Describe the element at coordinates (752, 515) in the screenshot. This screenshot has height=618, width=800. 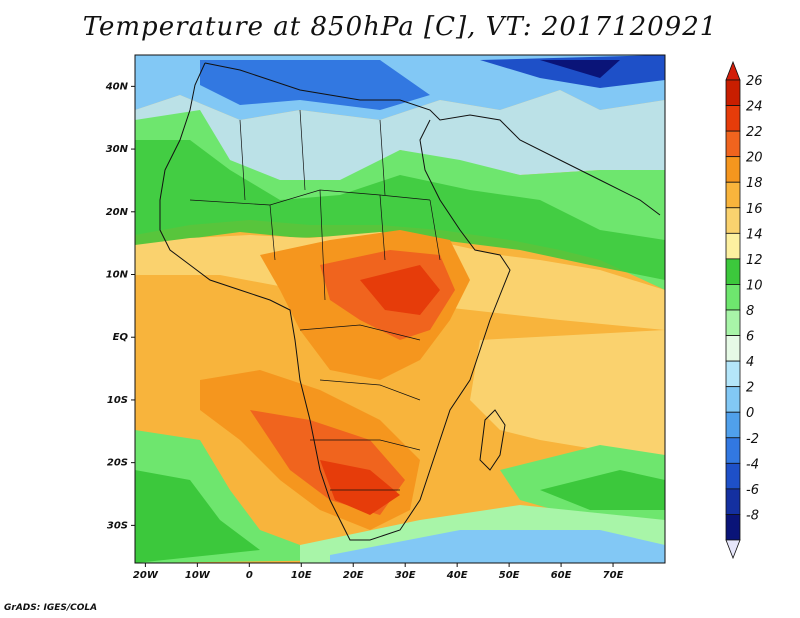
I see `colorbar-label: -8` at that location.